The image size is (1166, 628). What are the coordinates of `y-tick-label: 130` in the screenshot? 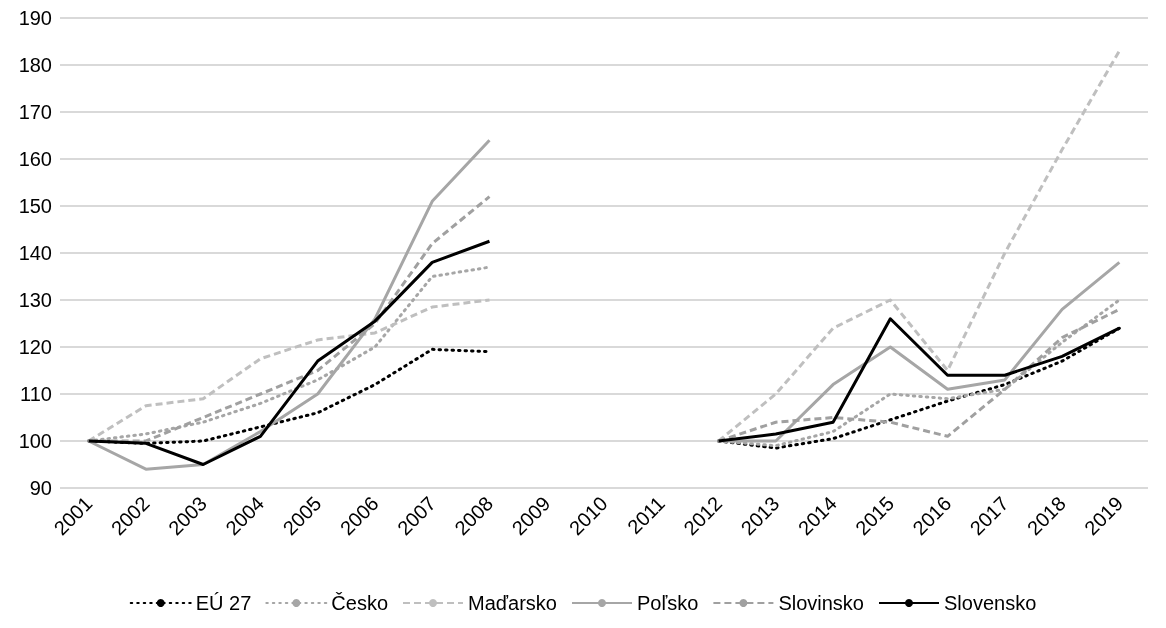 It's located at (35, 300).